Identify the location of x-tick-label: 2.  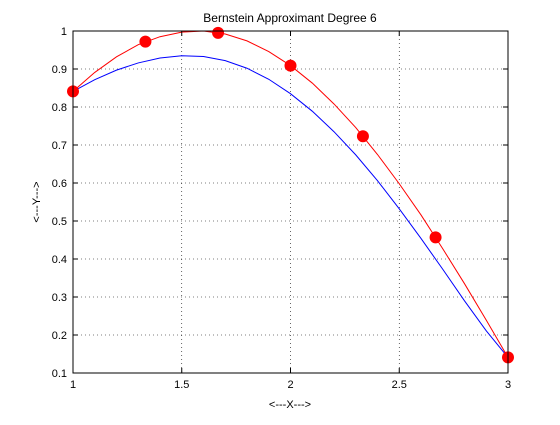
(290, 385).